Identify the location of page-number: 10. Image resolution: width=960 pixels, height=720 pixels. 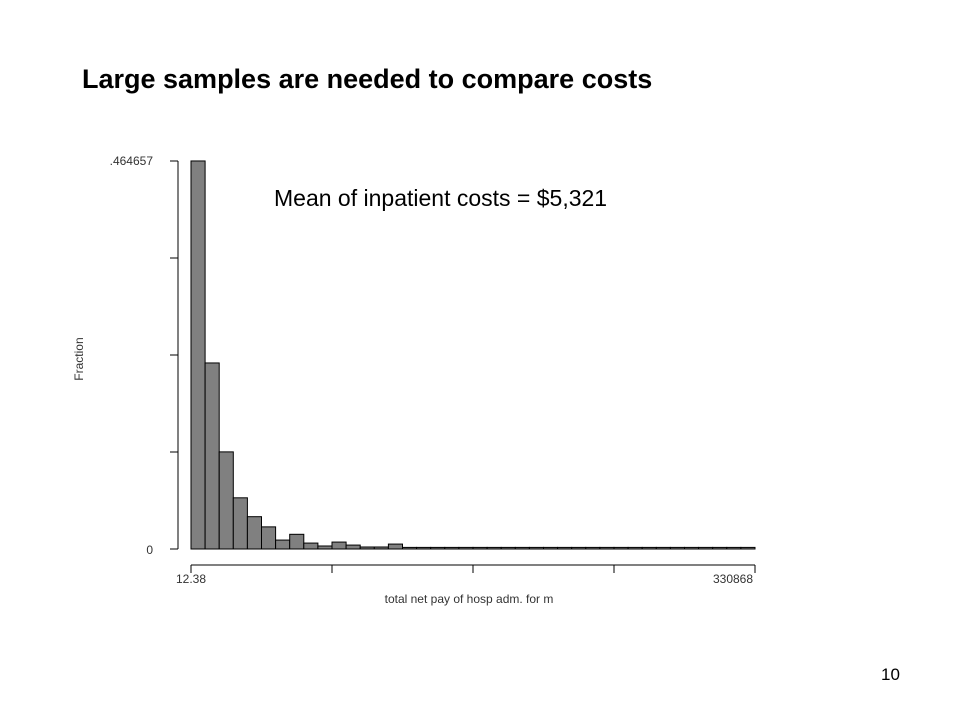
(890, 674).